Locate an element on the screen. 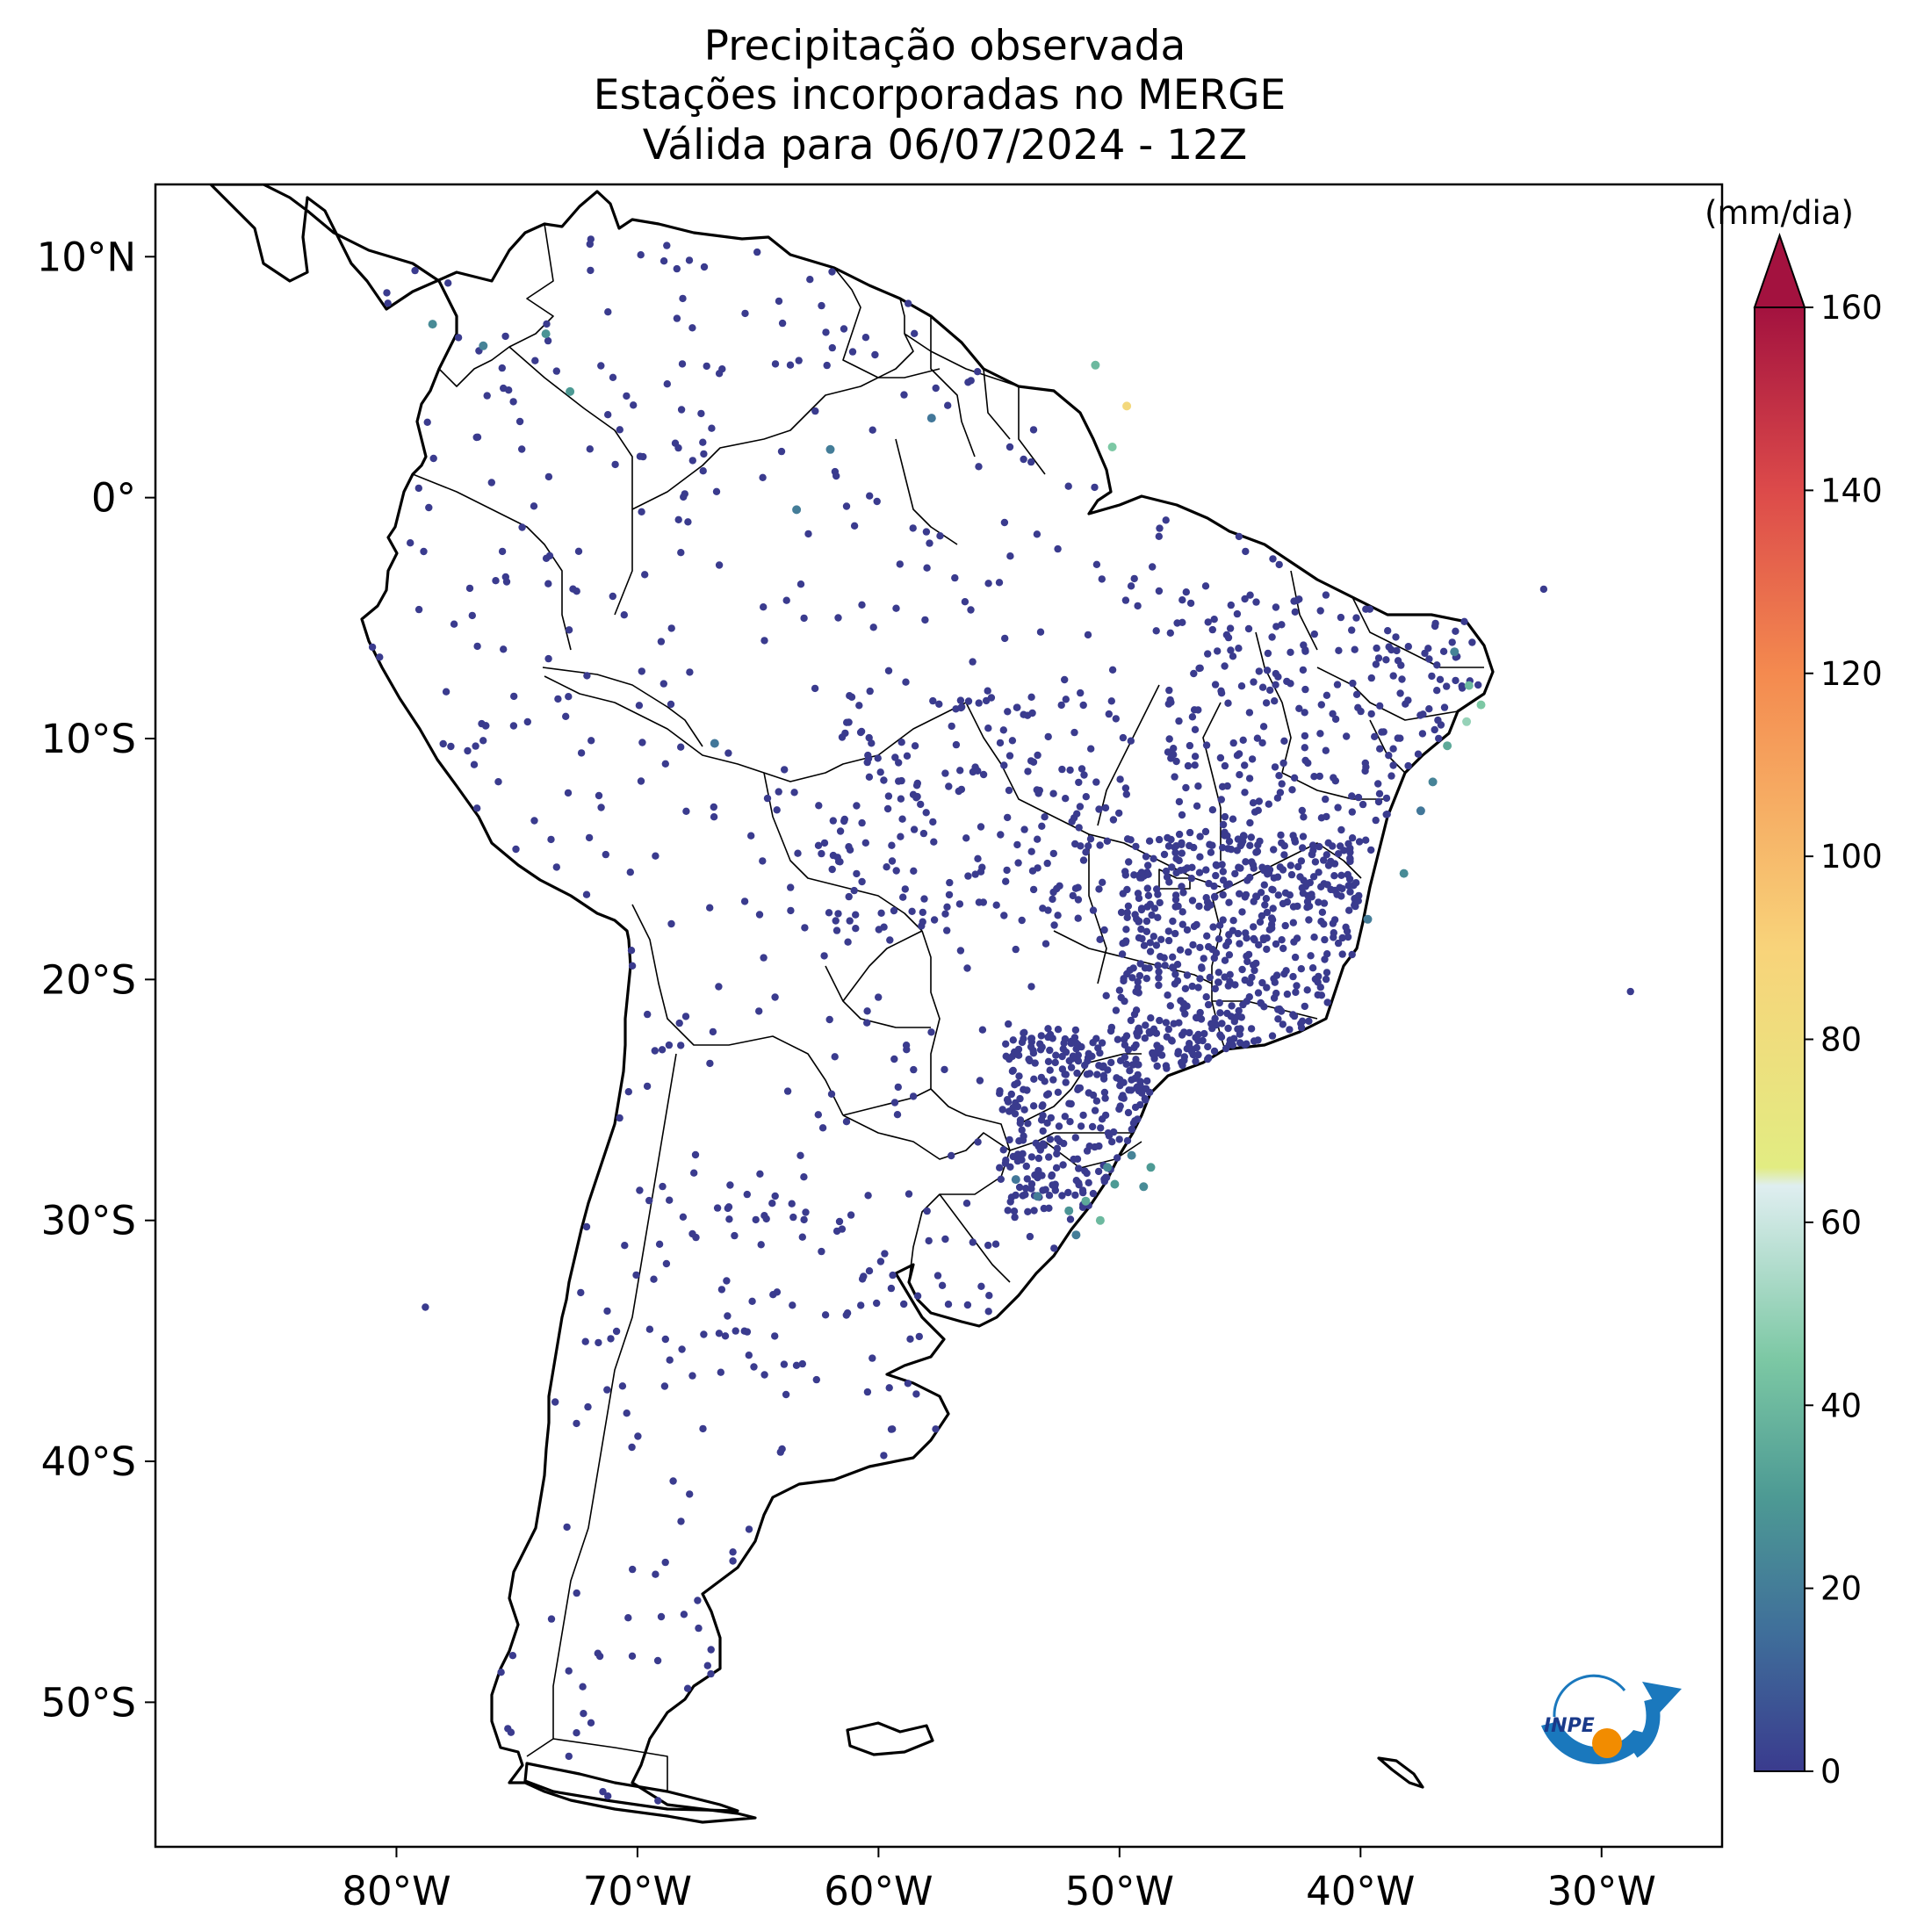 The width and height of the screenshot is (1910, 1932). y-tick-label: 0° is located at coordinates (113, 498).